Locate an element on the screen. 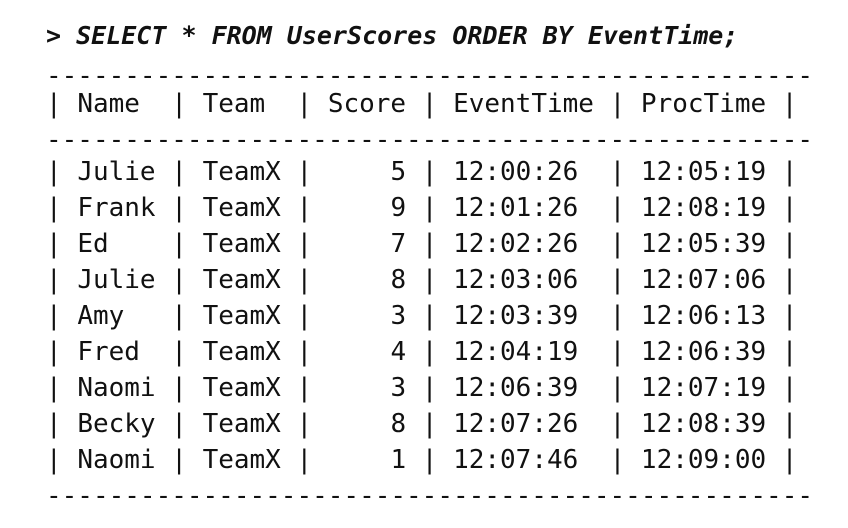 The height and width of the screenshot is (528, 848). cell-proctime: 12:05:39 is located at coordinates (703, 244).